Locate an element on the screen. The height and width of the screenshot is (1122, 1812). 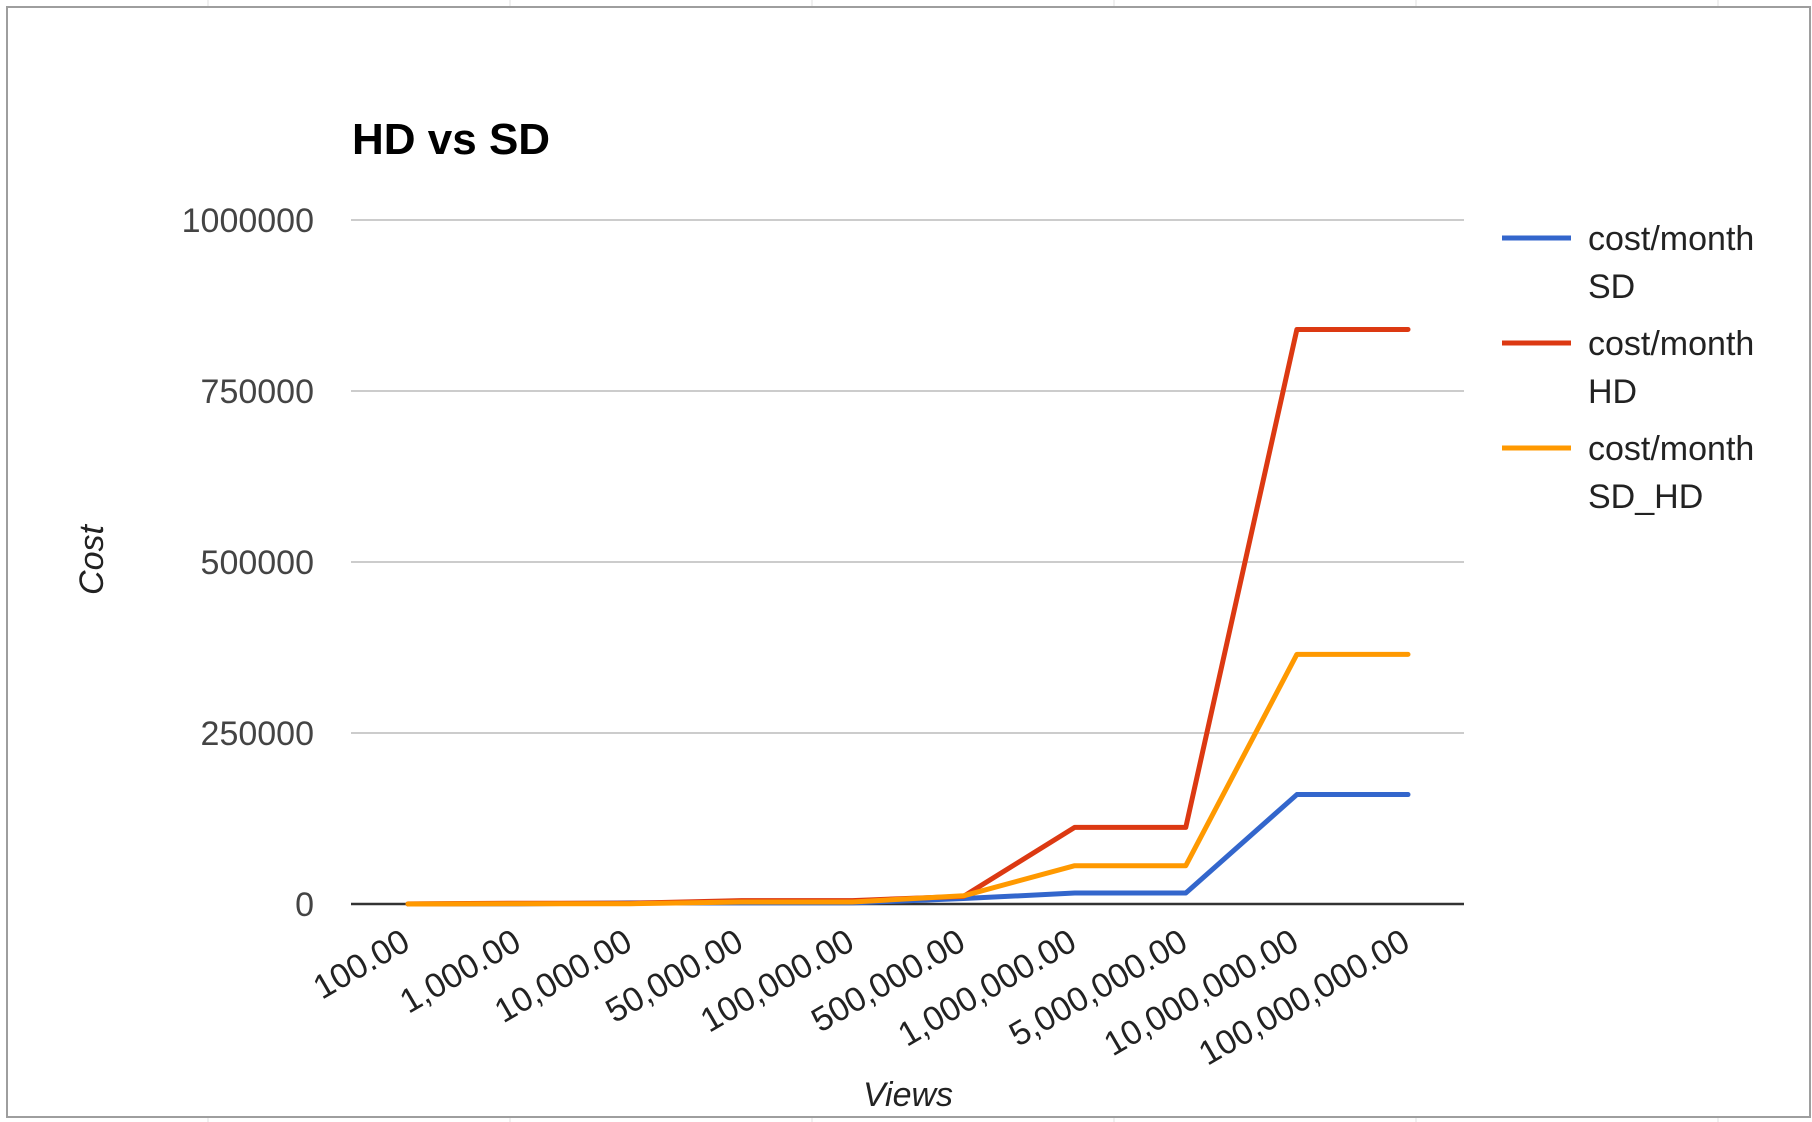
y-tick-label: 250000 is located at coordinates (257, 734).